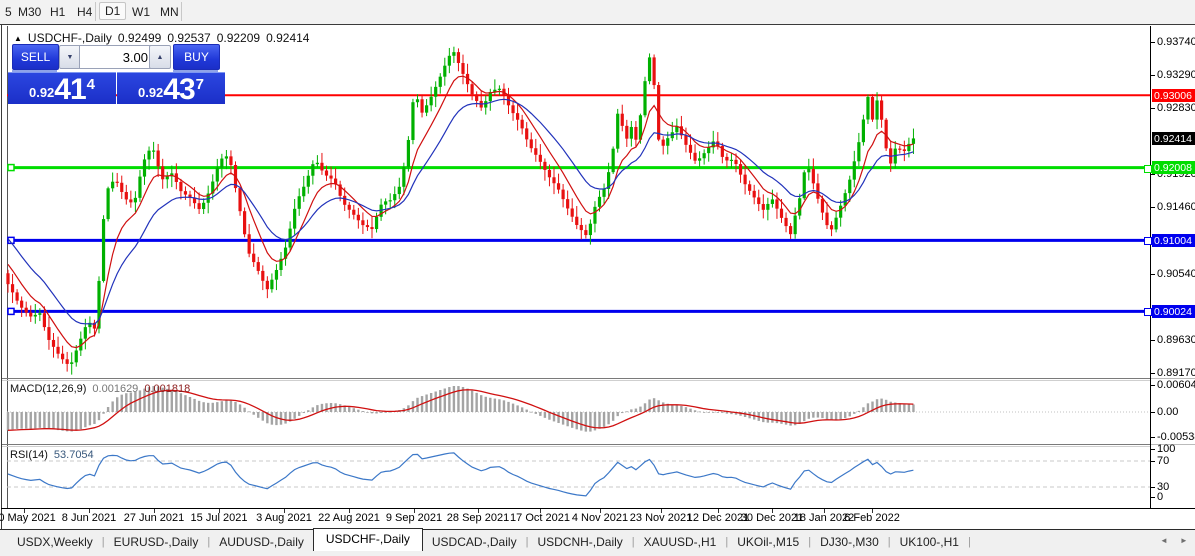 The width and height of the screenshot is (1195, 556). I want to click on tab-usdchf-daily: USDCHF-,Daily, so click(367, 539).